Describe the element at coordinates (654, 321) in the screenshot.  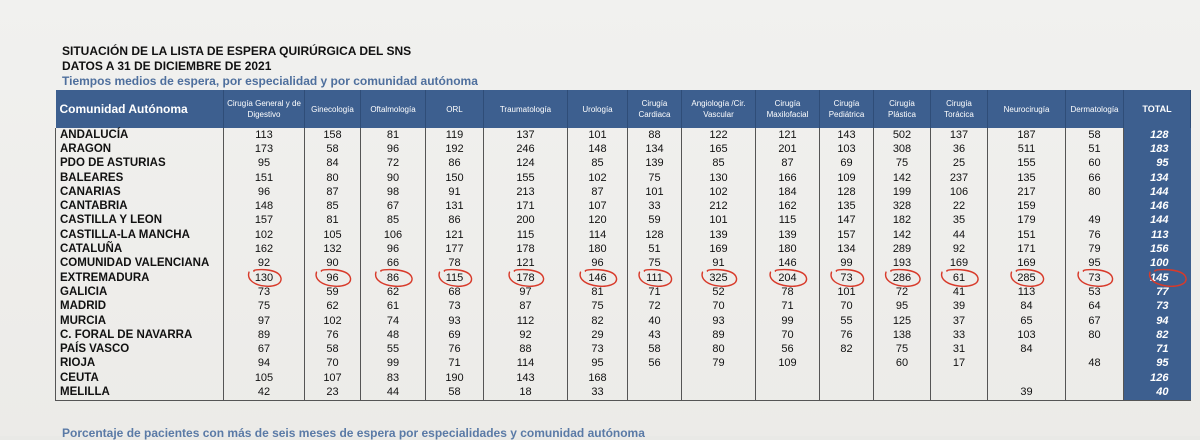
I see `wait-time-cell: 40` at that location.